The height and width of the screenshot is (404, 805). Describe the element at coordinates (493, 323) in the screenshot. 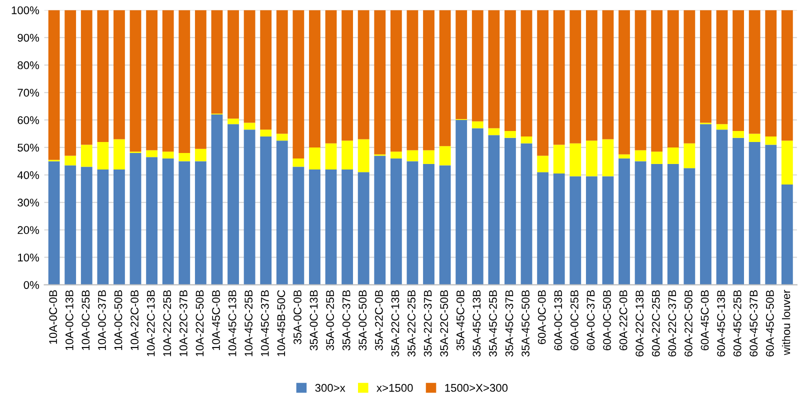

I see `x-tick-label: 35A-45C-25B` at that location.